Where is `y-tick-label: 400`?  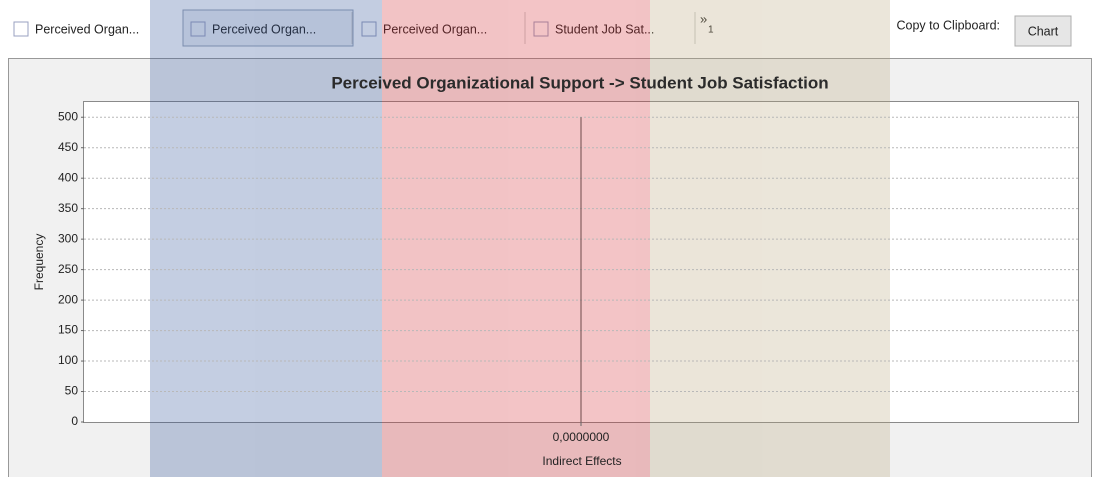 y-tick-label: 400 is located at coordinates (68, 177).